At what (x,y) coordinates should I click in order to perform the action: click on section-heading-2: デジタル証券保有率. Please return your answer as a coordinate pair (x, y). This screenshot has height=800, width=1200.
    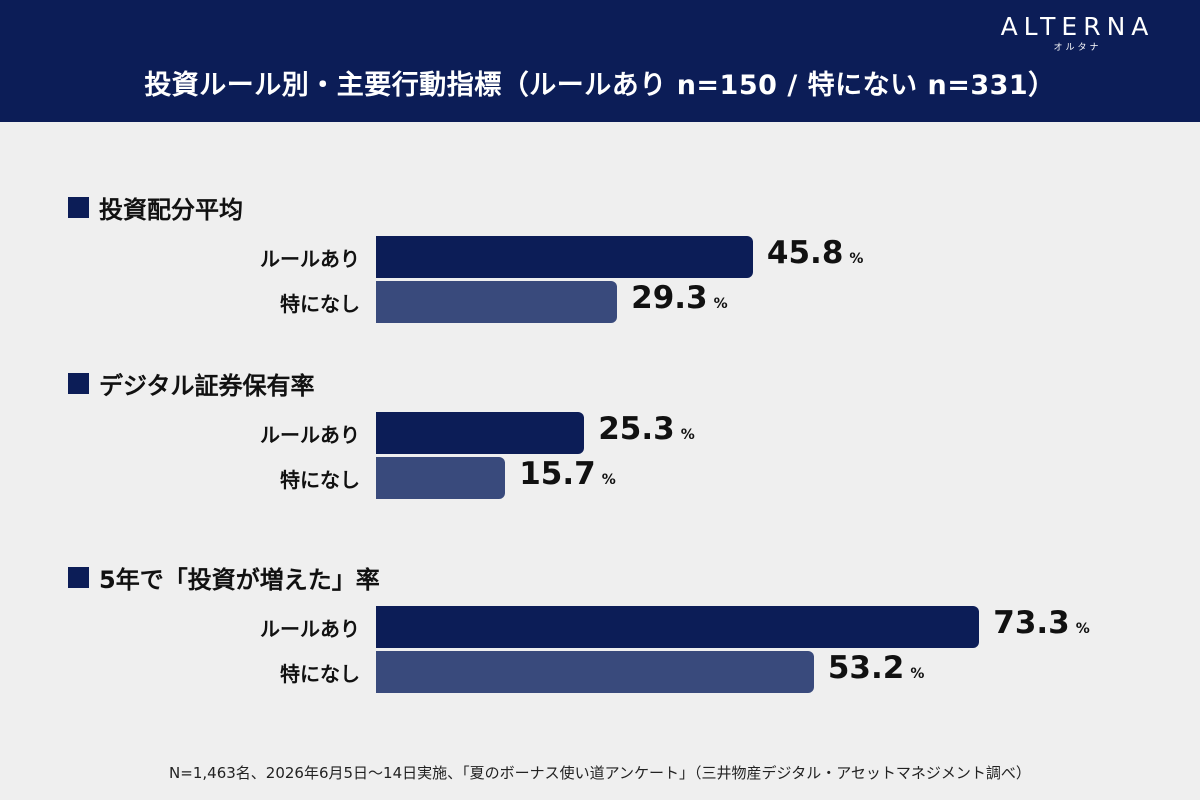
    Looking at the image, I should click on (191, 383).